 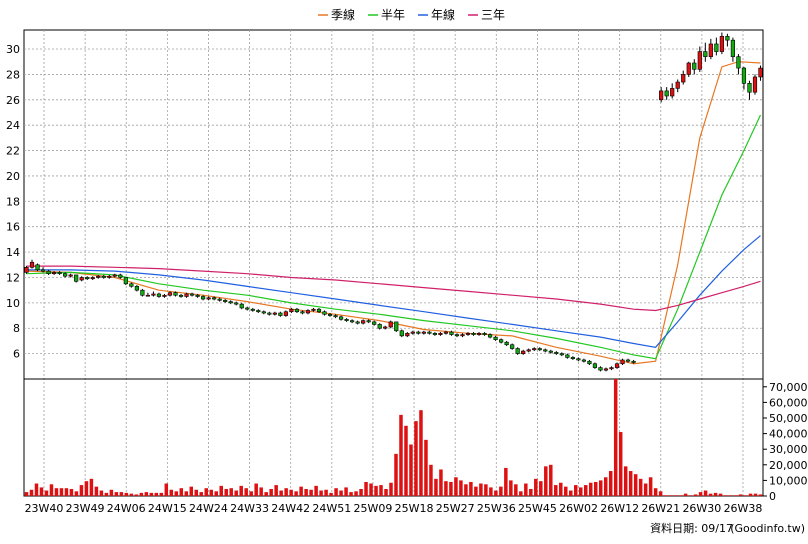 I want to click on volume-y-tick-label: 60,000, so click(x=788, y=402).